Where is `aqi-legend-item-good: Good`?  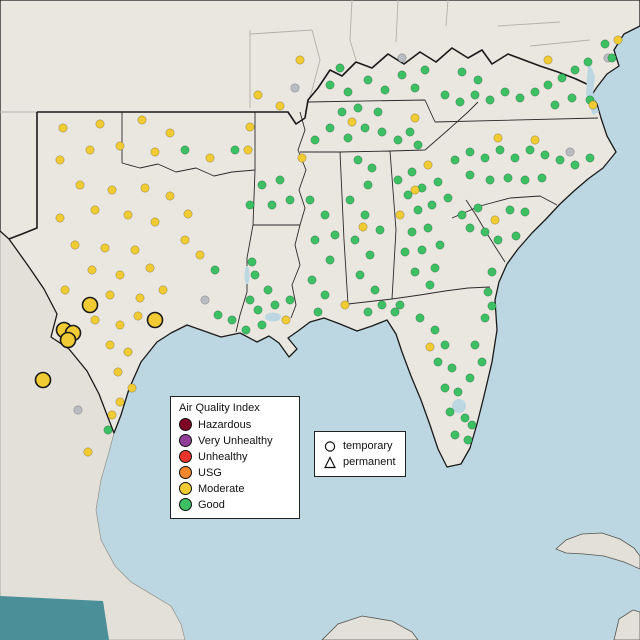
aqi-legend-item-good: Good is located at coordinates (235, 505).